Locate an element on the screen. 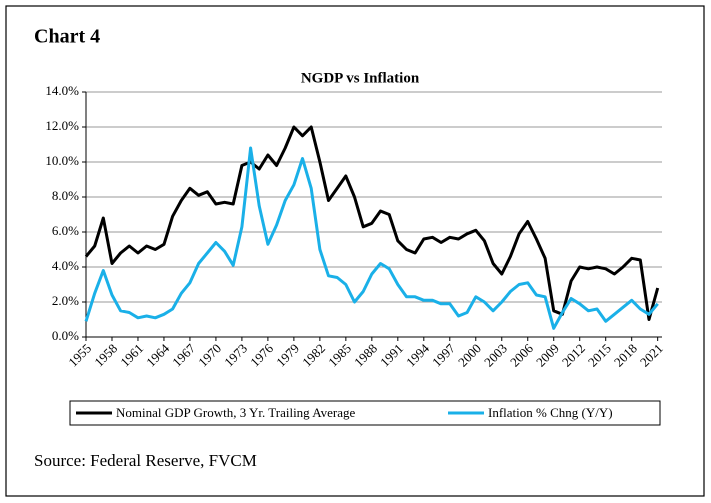 The height and width of the screenshot is (503, 711). y-tick-label: 0.0% is located at coordinates (65, 335).